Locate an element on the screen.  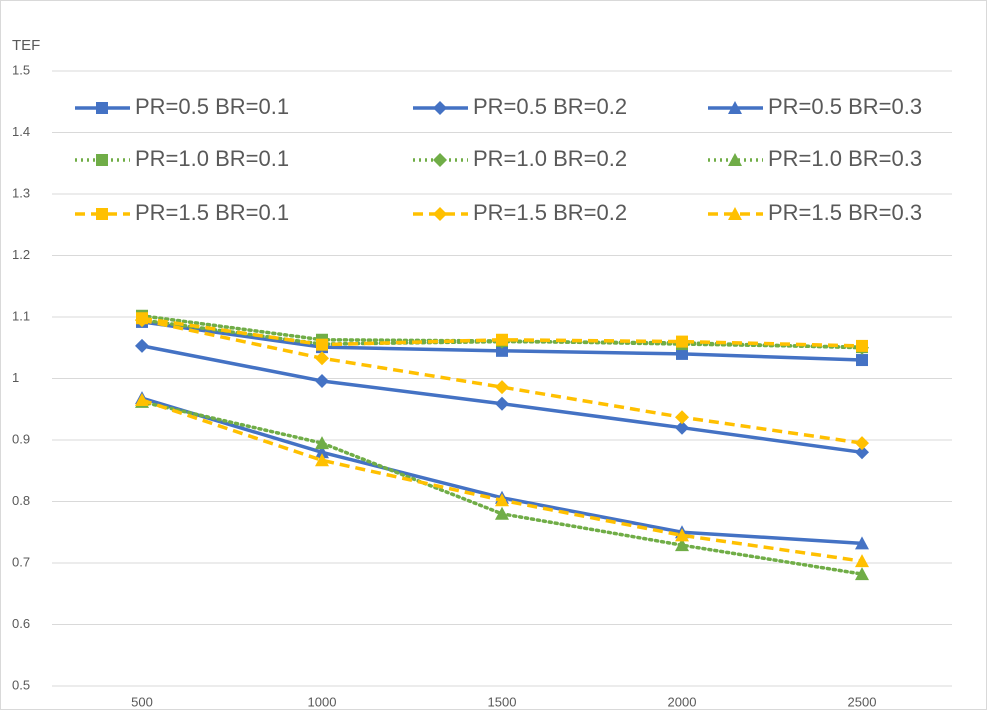
legend-item: PR=1.0 BR=0.1 is located at coordinates (182, 158).